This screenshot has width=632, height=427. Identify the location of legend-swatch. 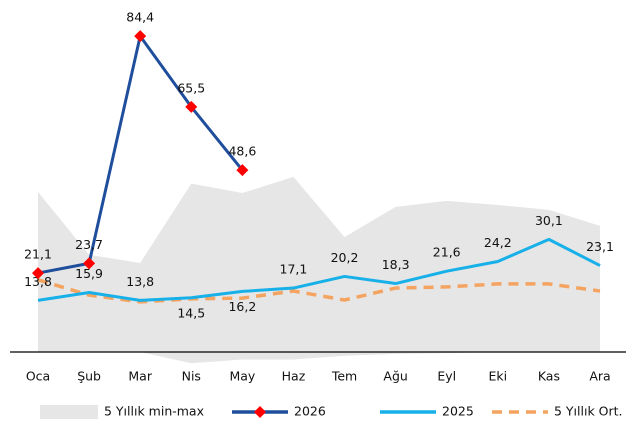
(69, 412).